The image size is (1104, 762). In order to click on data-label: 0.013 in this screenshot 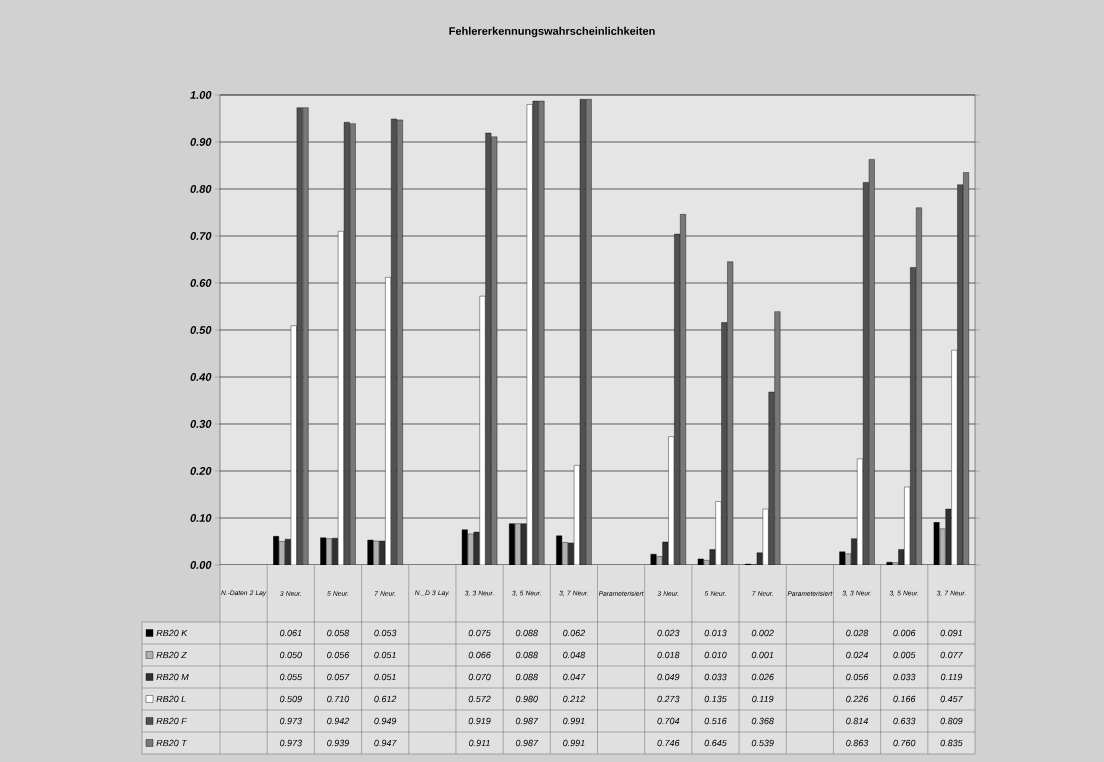, I will do `click(715, 633)`.